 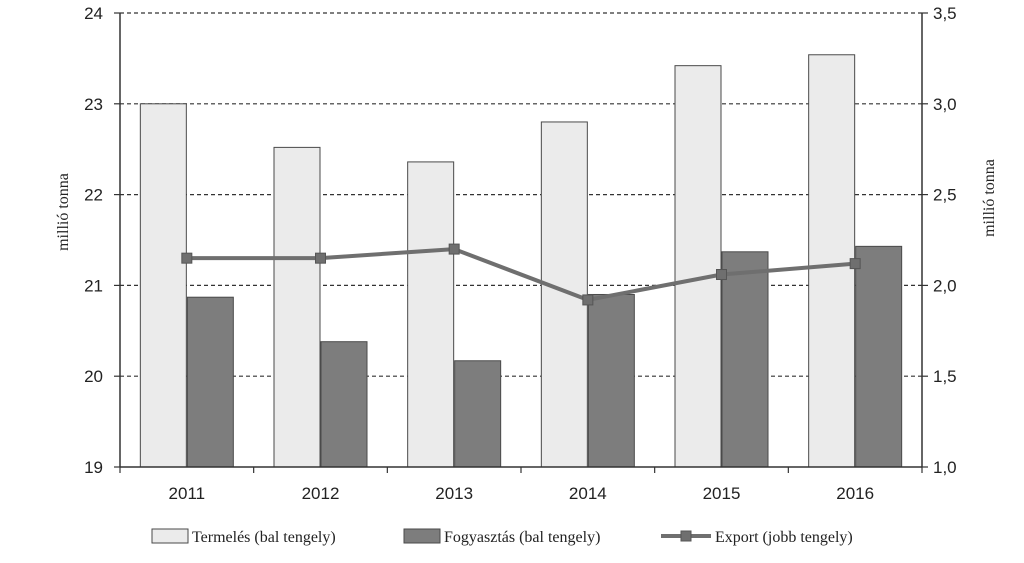 I want to click on y-axis-title-left: millió tonna, so click(x=63, y=212).